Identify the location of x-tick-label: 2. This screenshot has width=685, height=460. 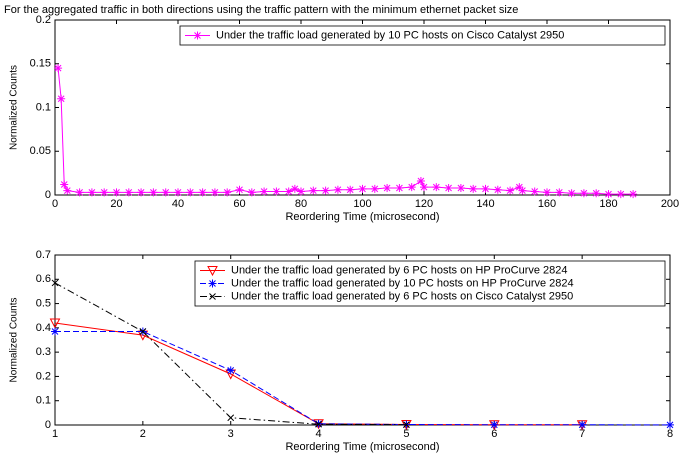
(143, 434).